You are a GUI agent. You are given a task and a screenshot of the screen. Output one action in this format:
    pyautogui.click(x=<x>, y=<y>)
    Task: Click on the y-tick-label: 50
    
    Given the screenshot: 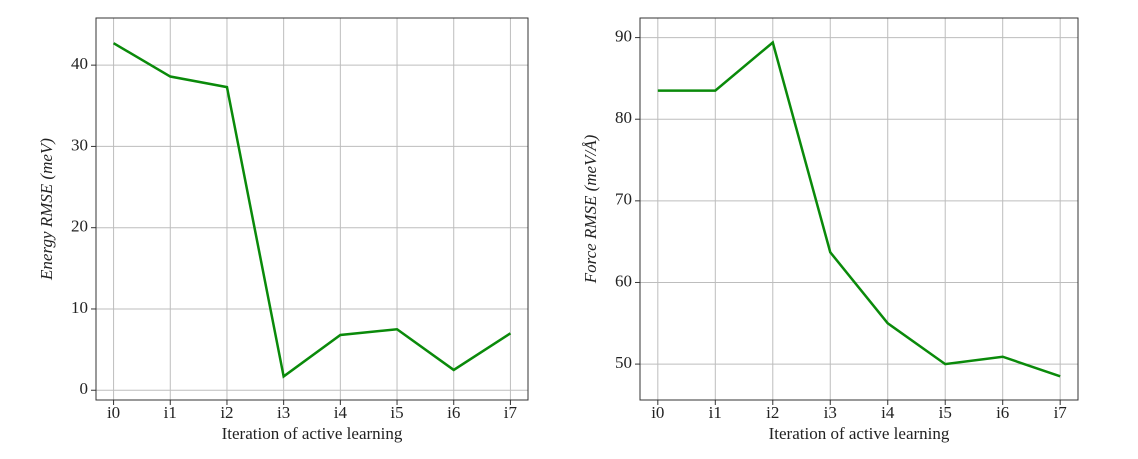 What is the action you would take?
    pyautogui.click(x=623, y=362)
    